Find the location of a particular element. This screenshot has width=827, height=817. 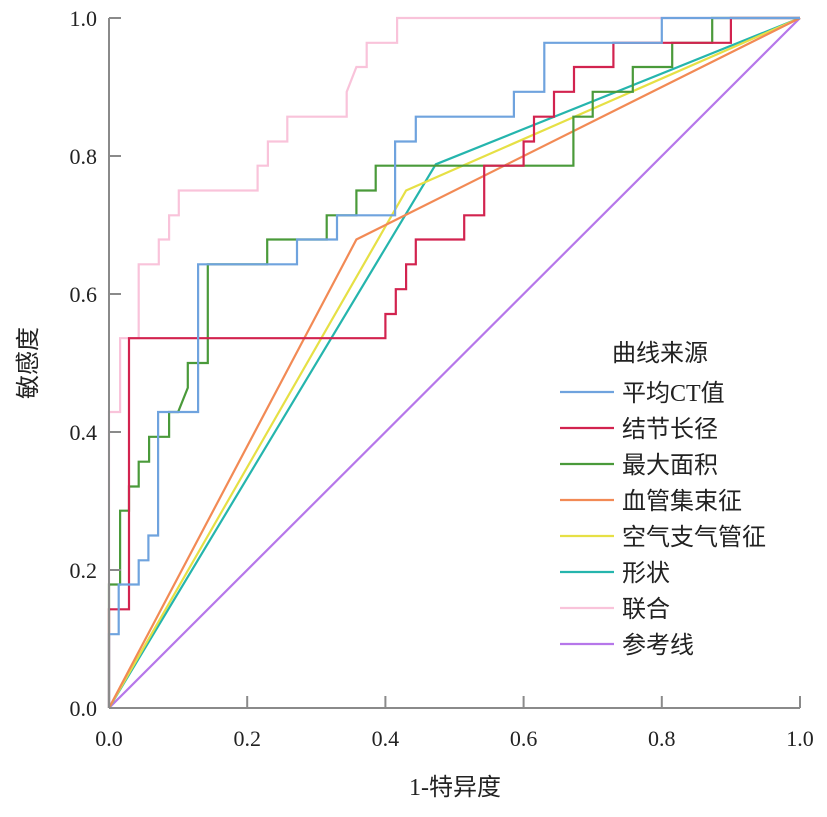

legend-label-3: 血管集束征 is located at coordinates (682, 501).